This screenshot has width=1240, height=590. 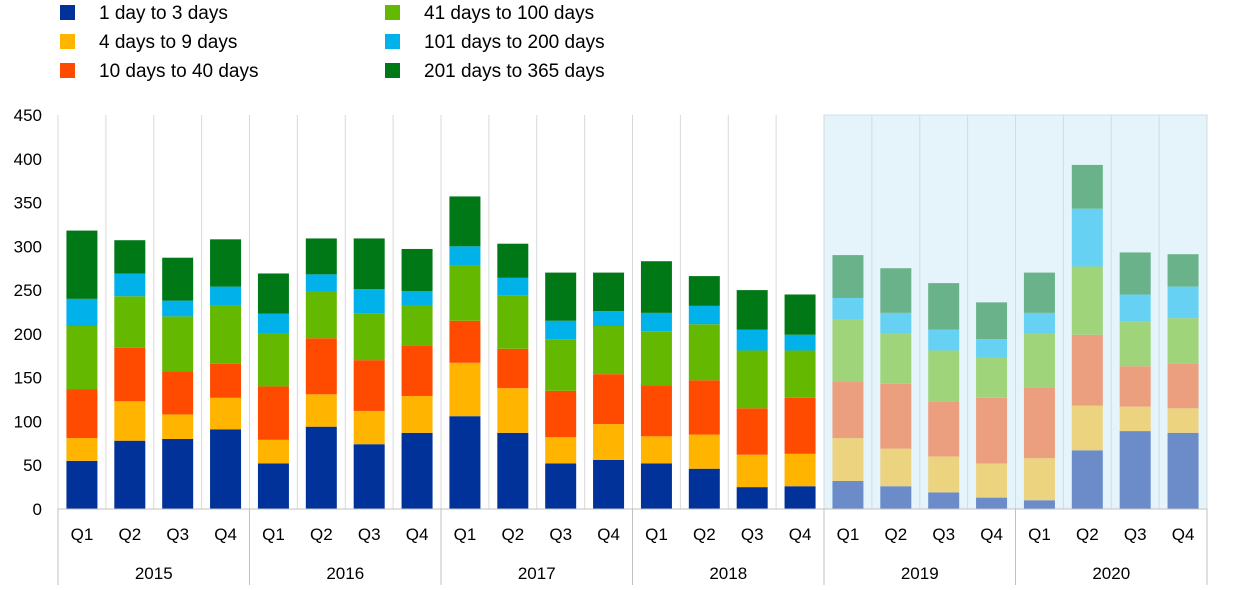 What do you see at coordinates (28, 203) in the screenshot?
I see `y-tick-label: 350` at bounding box center [28, 203].